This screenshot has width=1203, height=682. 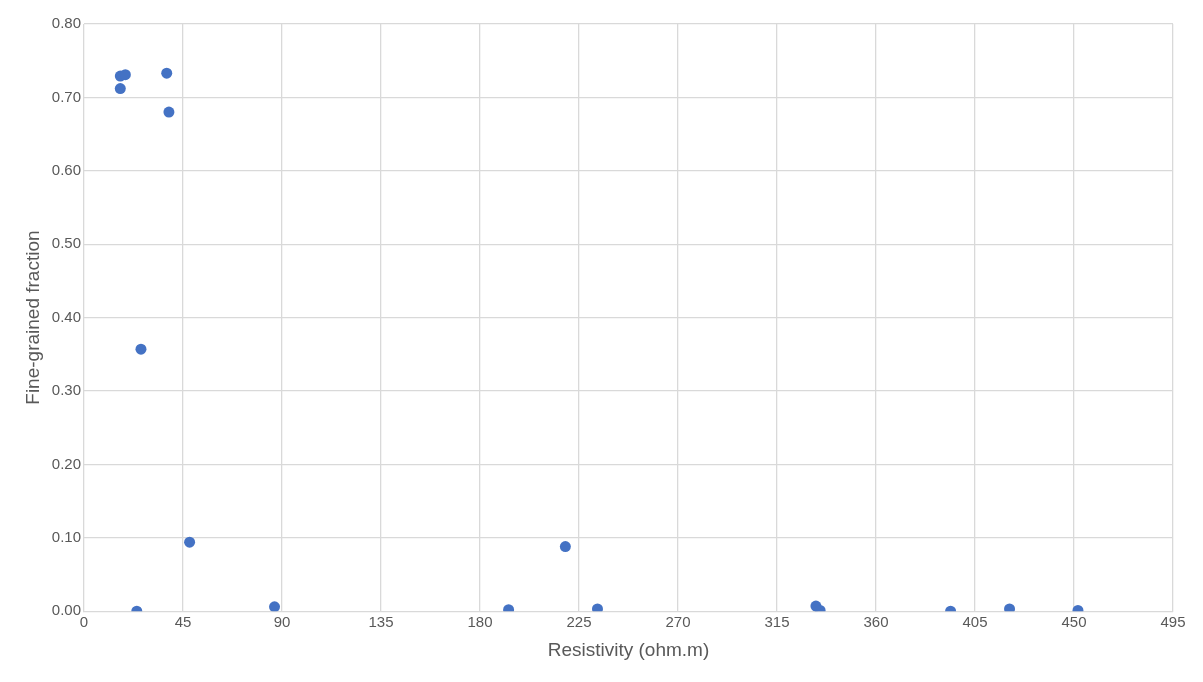 What do you see at coordinates (777, 622) in the screenshot?
I see `x-tick-label: 315` at bounding box center [777, 622].